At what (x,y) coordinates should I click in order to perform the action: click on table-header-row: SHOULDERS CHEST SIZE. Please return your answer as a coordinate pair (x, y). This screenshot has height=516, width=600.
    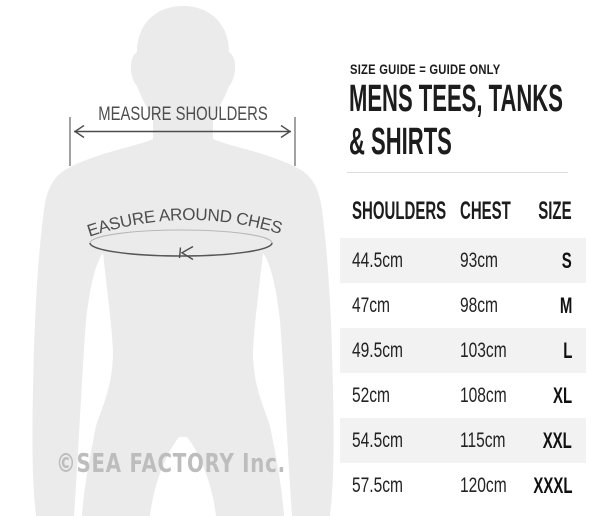
    Looking at the image, I should click on (463, 211).